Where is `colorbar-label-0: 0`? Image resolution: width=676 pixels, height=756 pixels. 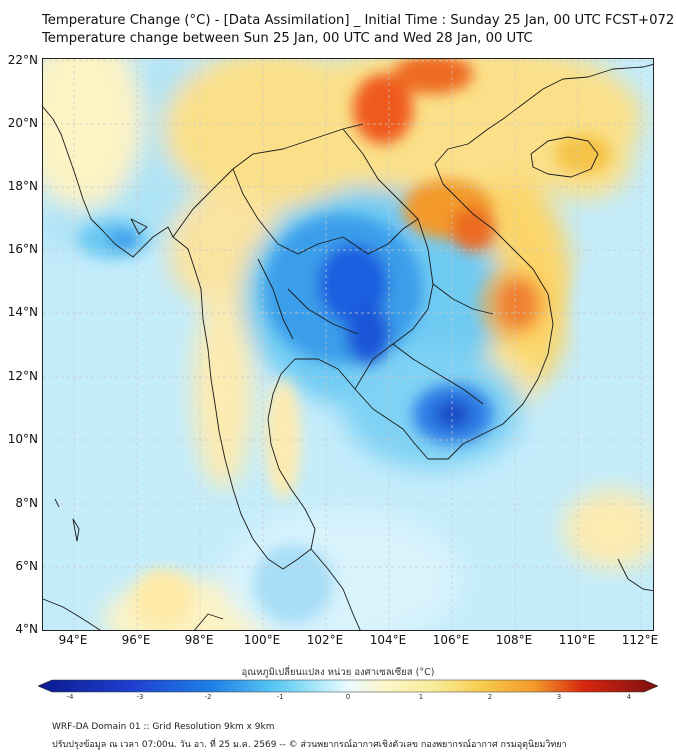 colorbar-label-0: 0 is located at coordinates (348, 697).